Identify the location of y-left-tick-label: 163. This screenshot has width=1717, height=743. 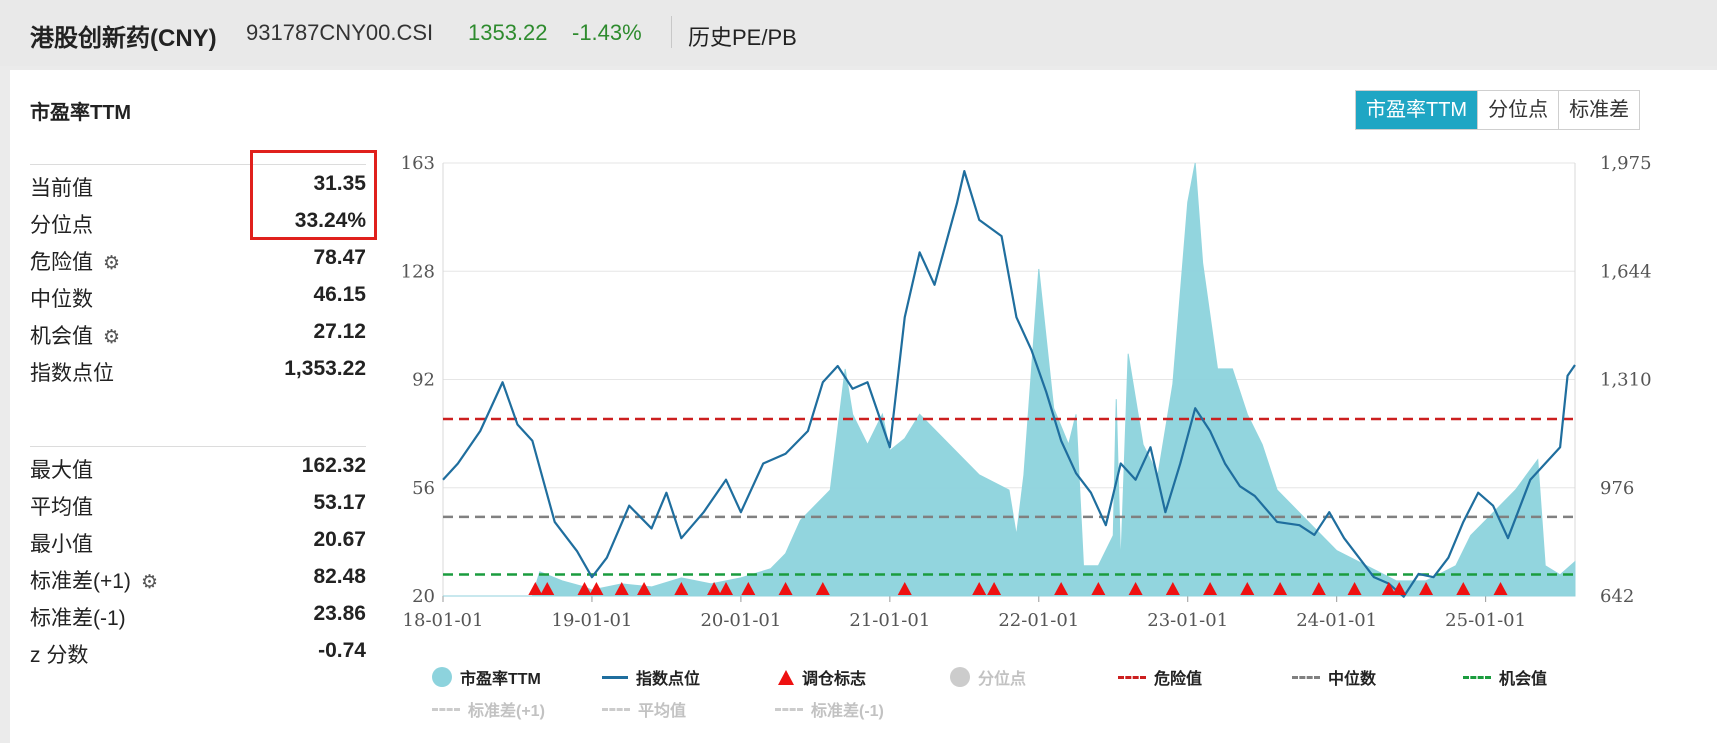
(418, 163).